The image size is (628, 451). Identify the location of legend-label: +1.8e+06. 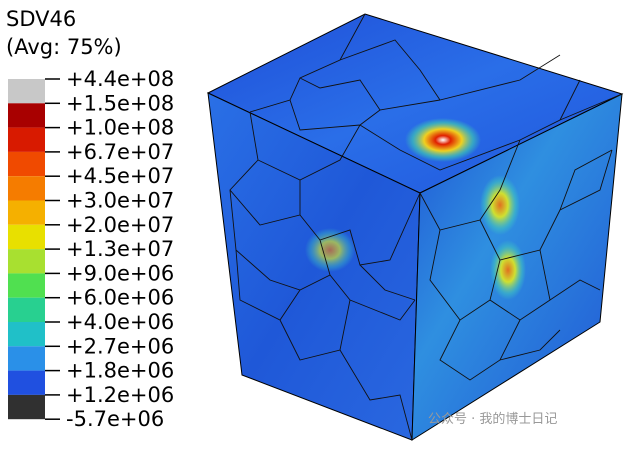
(120, 371).